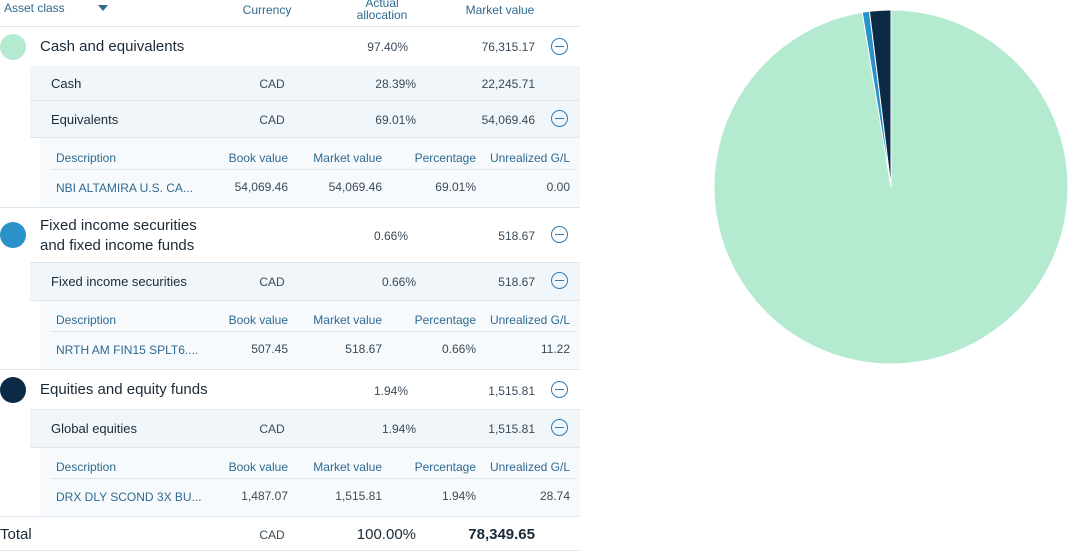 This screenshot has width=1075, height=552. I want to click on group-cash-market-value: 76,315.17, so click(508, 47).